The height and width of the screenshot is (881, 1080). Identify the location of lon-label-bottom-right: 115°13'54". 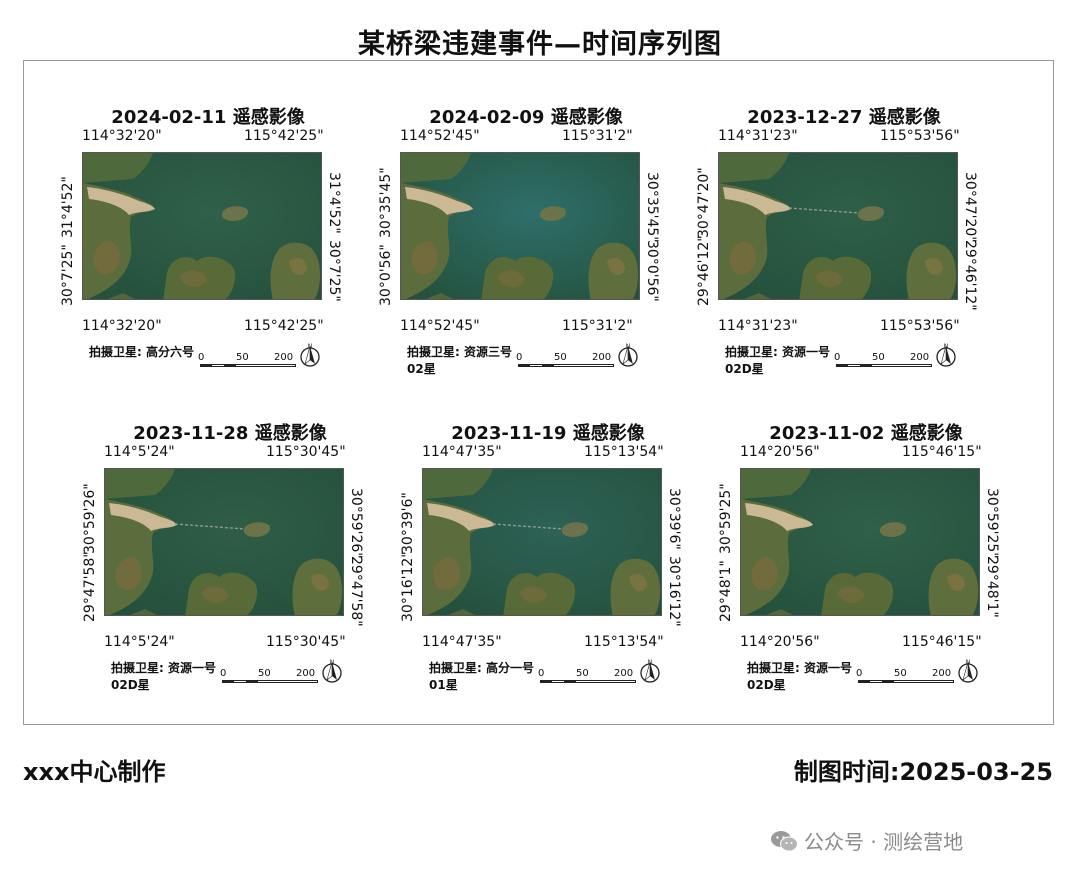
(624, 642).